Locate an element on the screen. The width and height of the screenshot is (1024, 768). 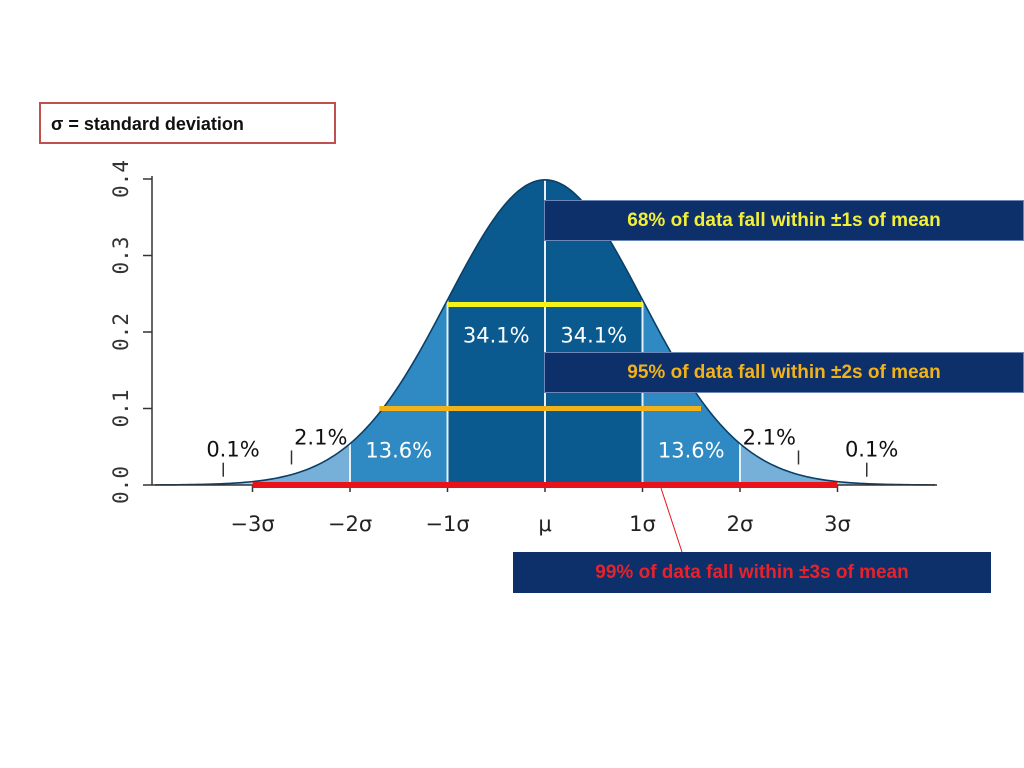
legend-box: σ = standard deviation is located at coordinates (187, 123).